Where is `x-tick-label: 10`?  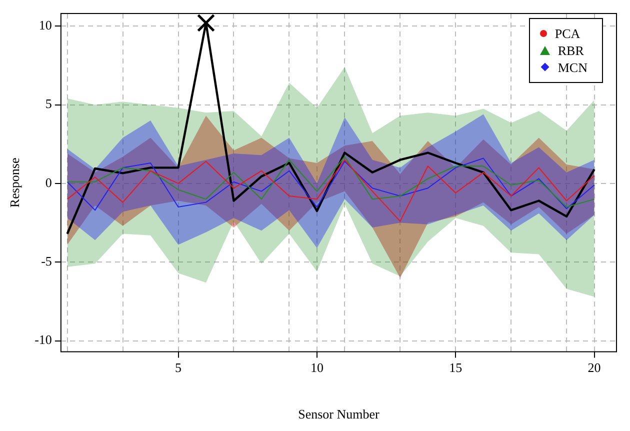 x-tick-label: 10 is located at coordinates (317, 368).